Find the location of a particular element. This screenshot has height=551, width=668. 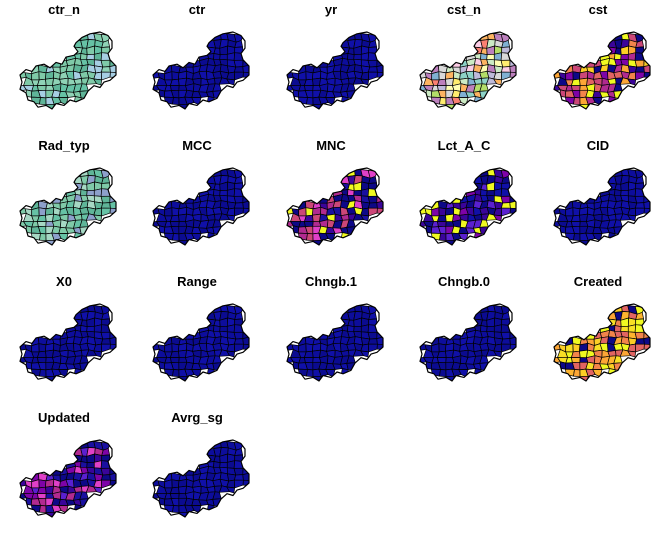

panel-title: MNC is located at coordinates (331, 145).